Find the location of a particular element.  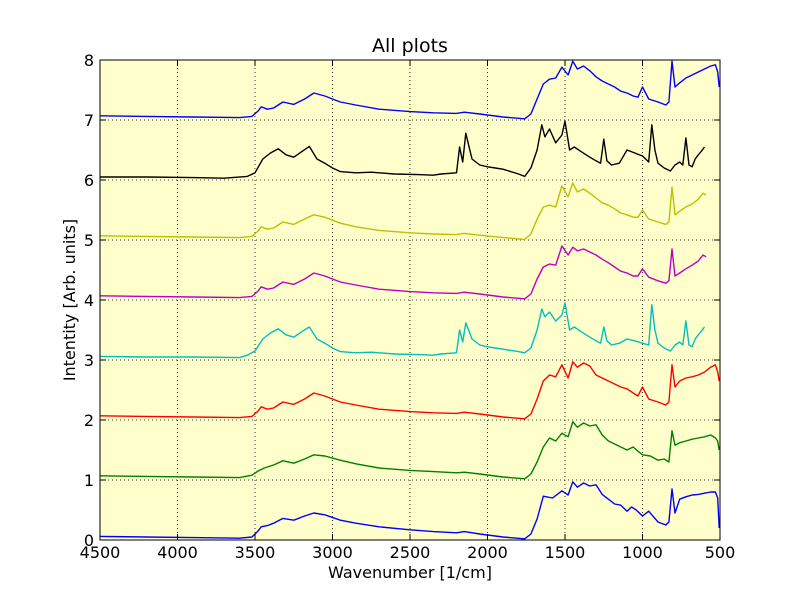

y-tick-label: 6 is located at coordinates (89, 180).